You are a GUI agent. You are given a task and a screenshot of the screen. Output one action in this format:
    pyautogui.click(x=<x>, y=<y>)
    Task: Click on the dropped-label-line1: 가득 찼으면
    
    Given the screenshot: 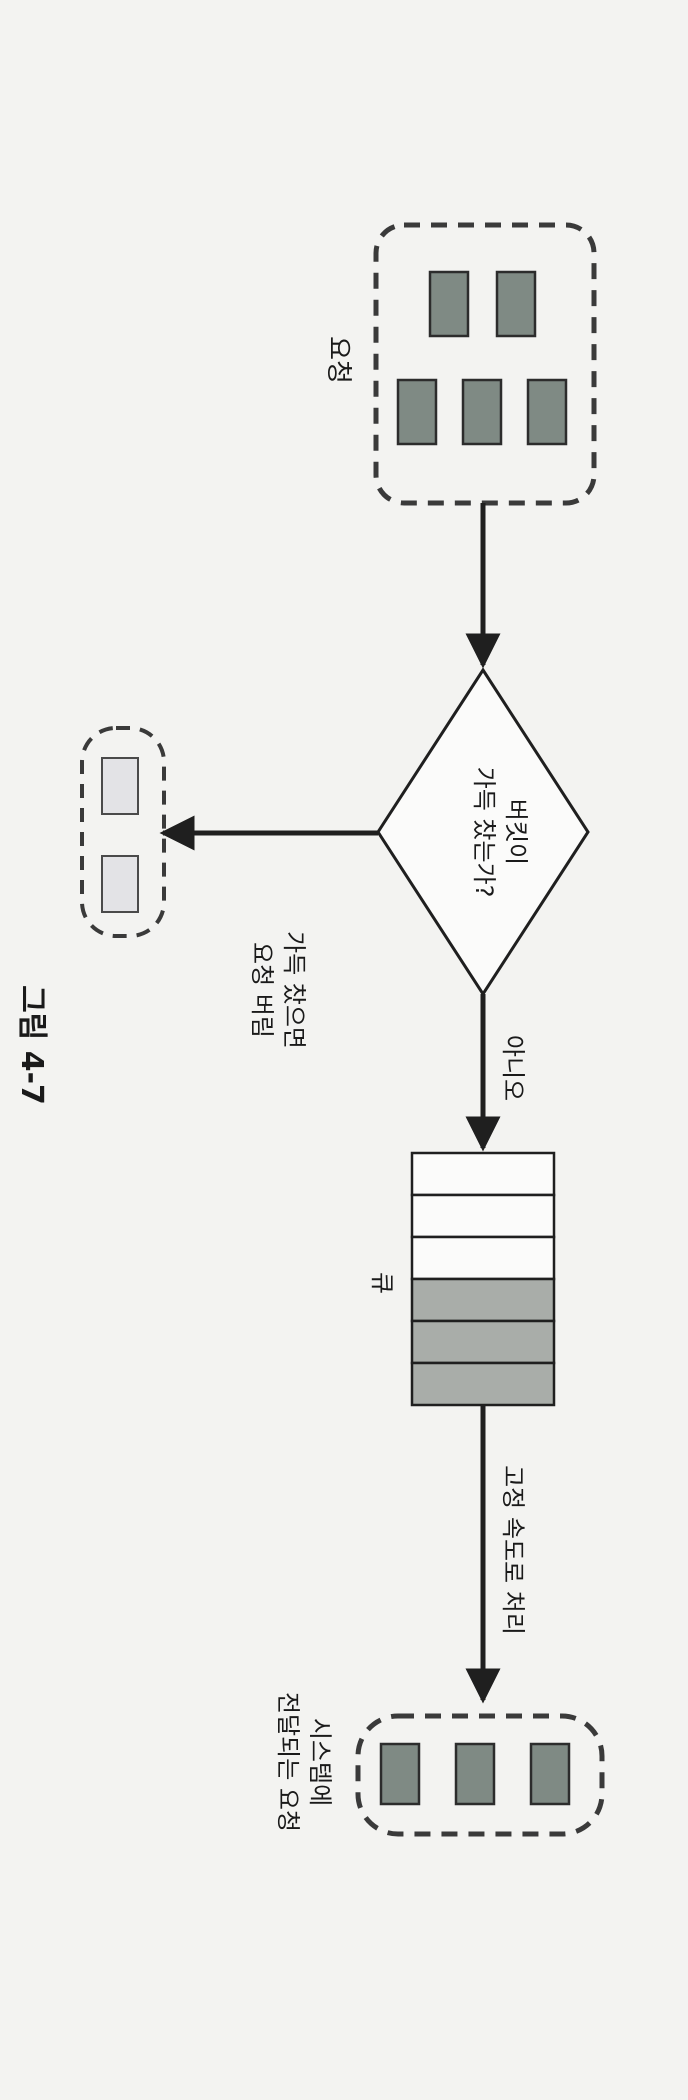 What is the action you would take?
    pyautogui.click(x=294, y=990)
    